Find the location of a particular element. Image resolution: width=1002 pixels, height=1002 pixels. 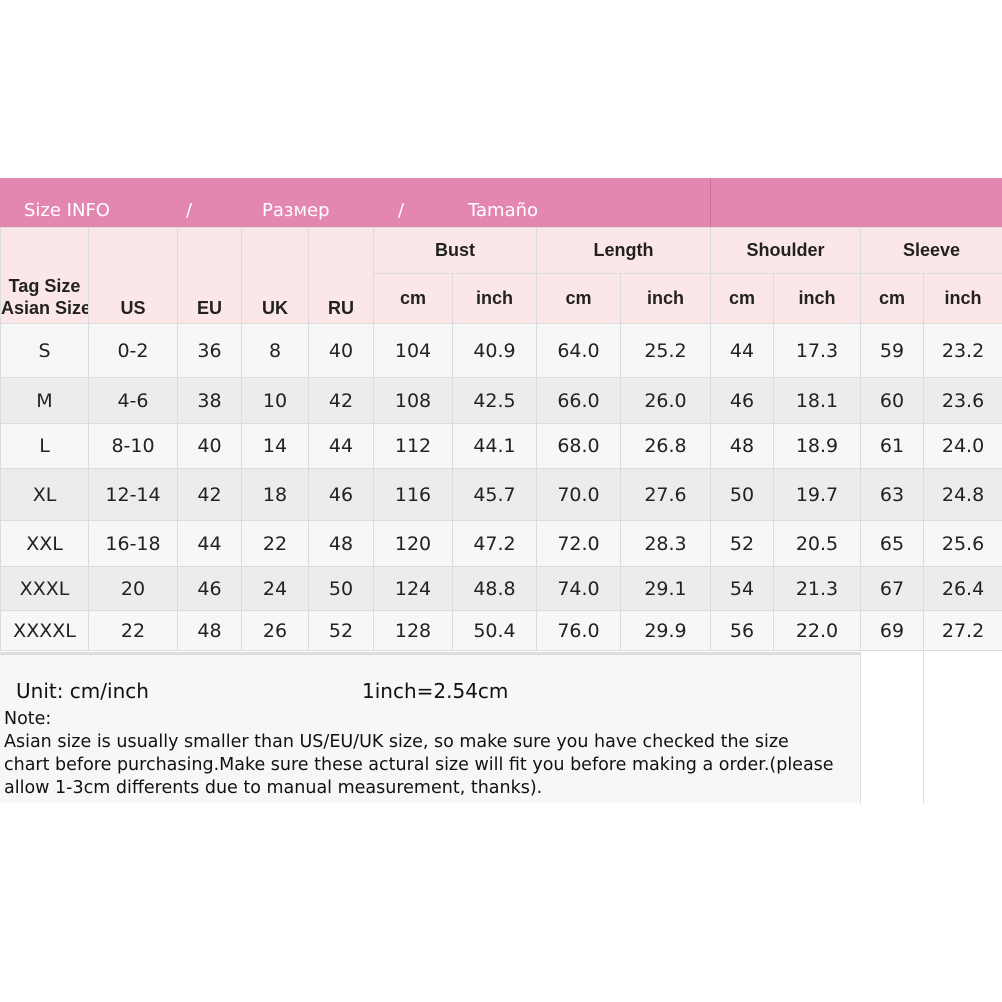

unit-row: Unit: cm/inch 1inch=2.54cm is located at coordinates (430, 680).